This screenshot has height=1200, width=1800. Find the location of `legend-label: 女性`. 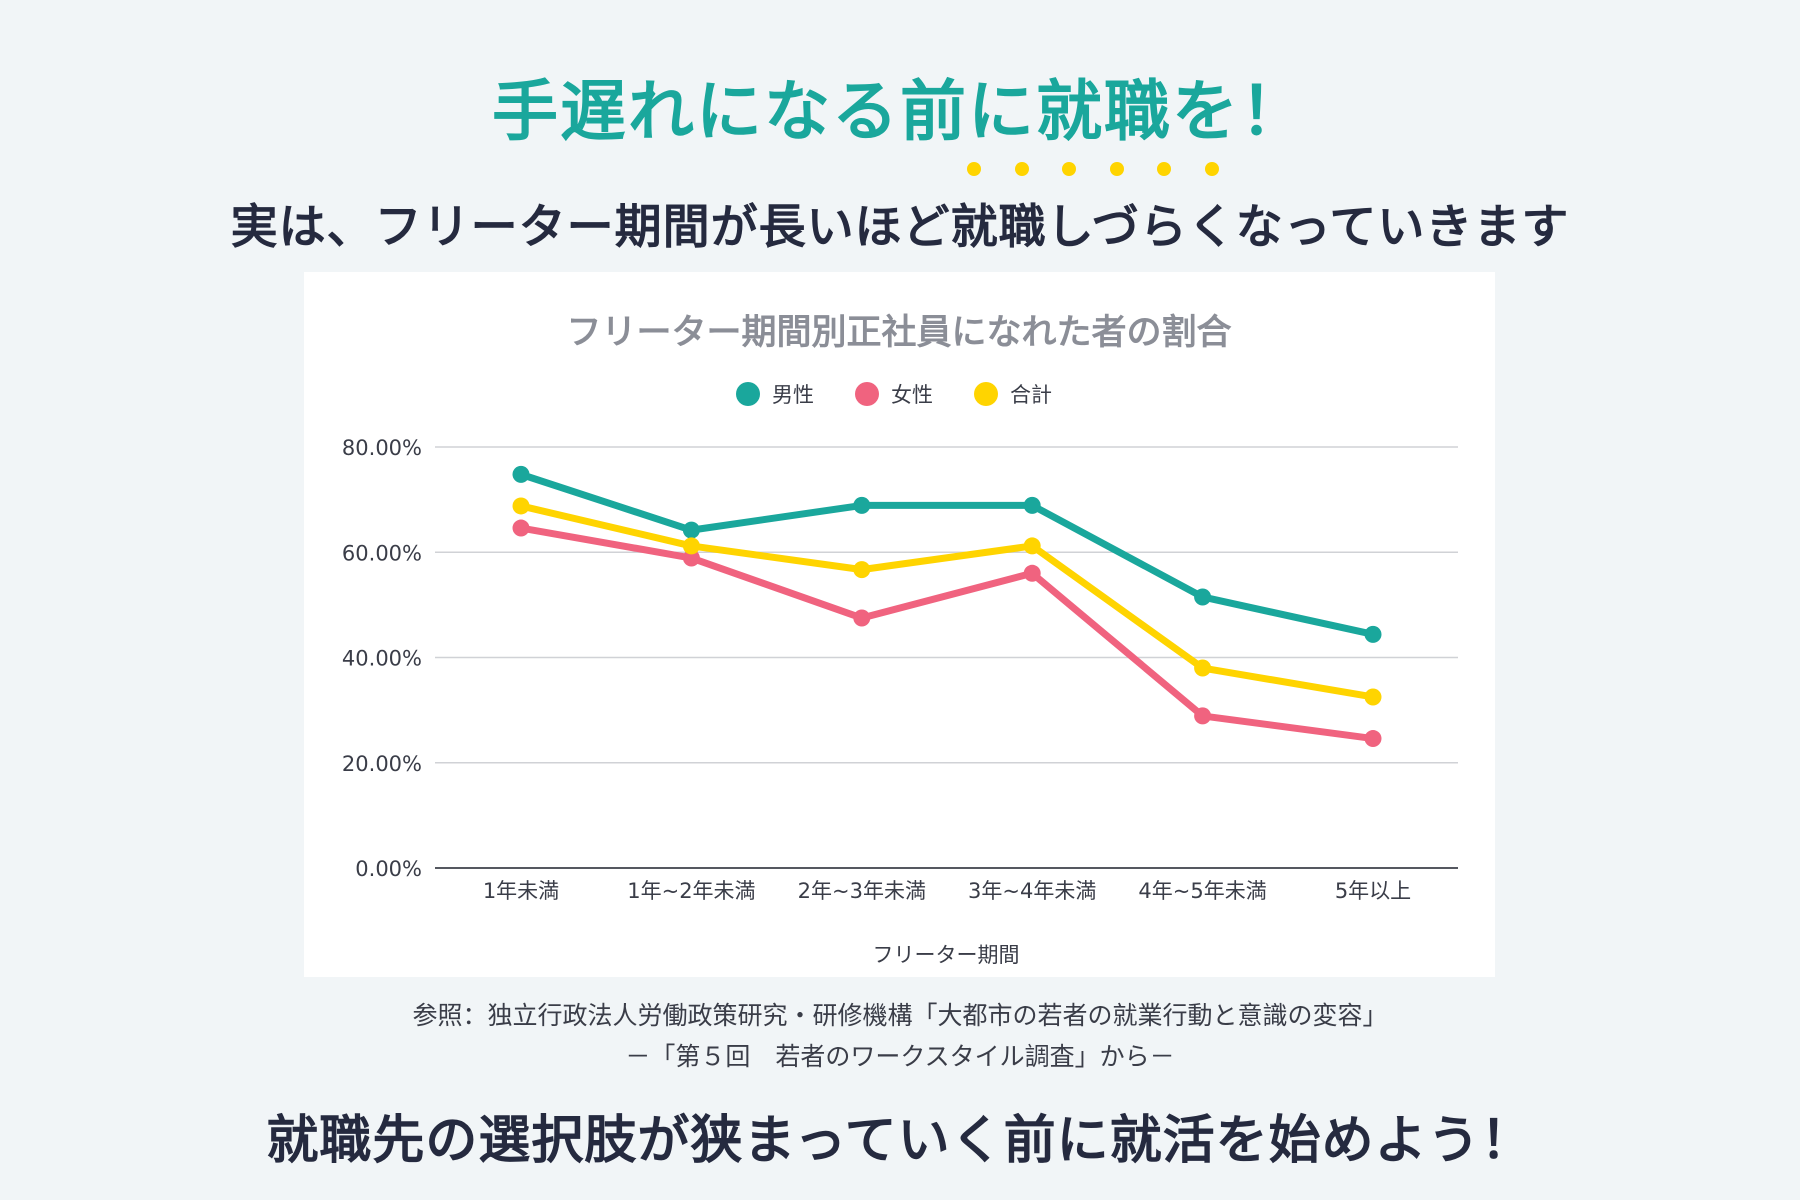

legend-label: 女性 is located at coordinates (912, 395).